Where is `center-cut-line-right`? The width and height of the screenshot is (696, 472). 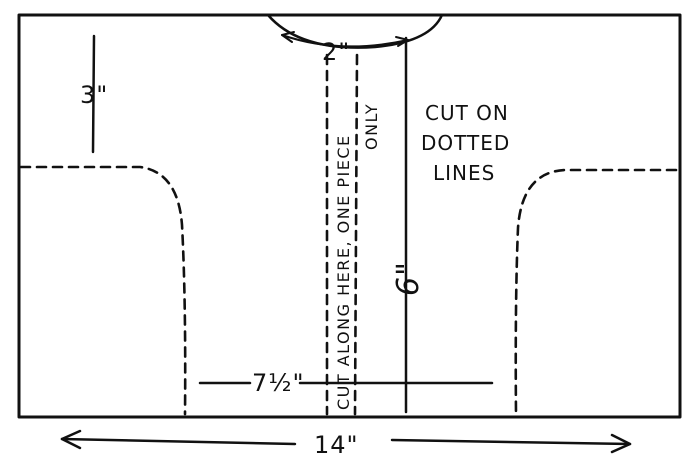 center-cut-line-right is located at coordinates (356, 234).